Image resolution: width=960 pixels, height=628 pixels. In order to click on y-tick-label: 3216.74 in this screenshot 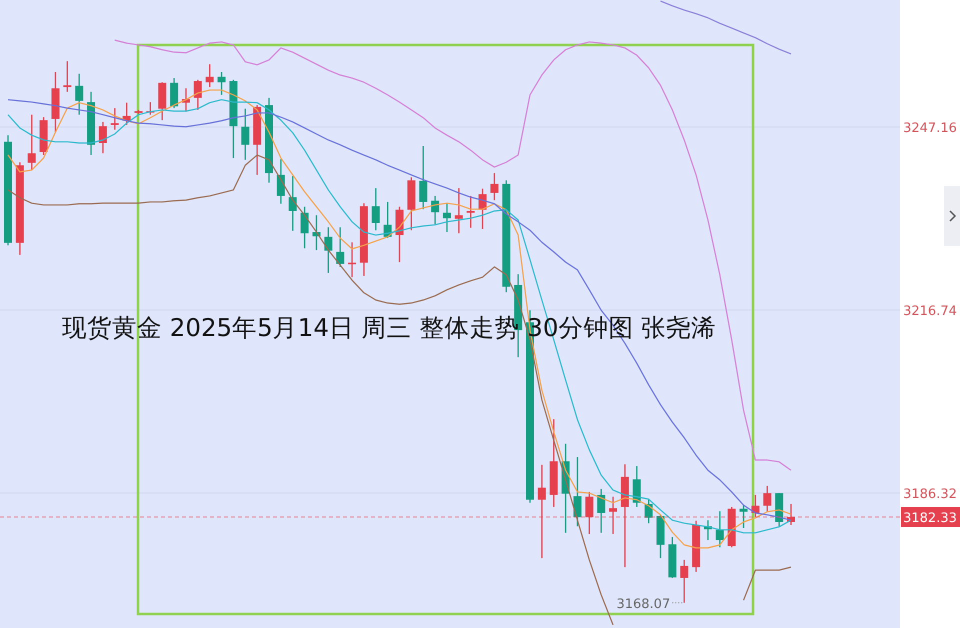, I will do `click(930, 311)`.